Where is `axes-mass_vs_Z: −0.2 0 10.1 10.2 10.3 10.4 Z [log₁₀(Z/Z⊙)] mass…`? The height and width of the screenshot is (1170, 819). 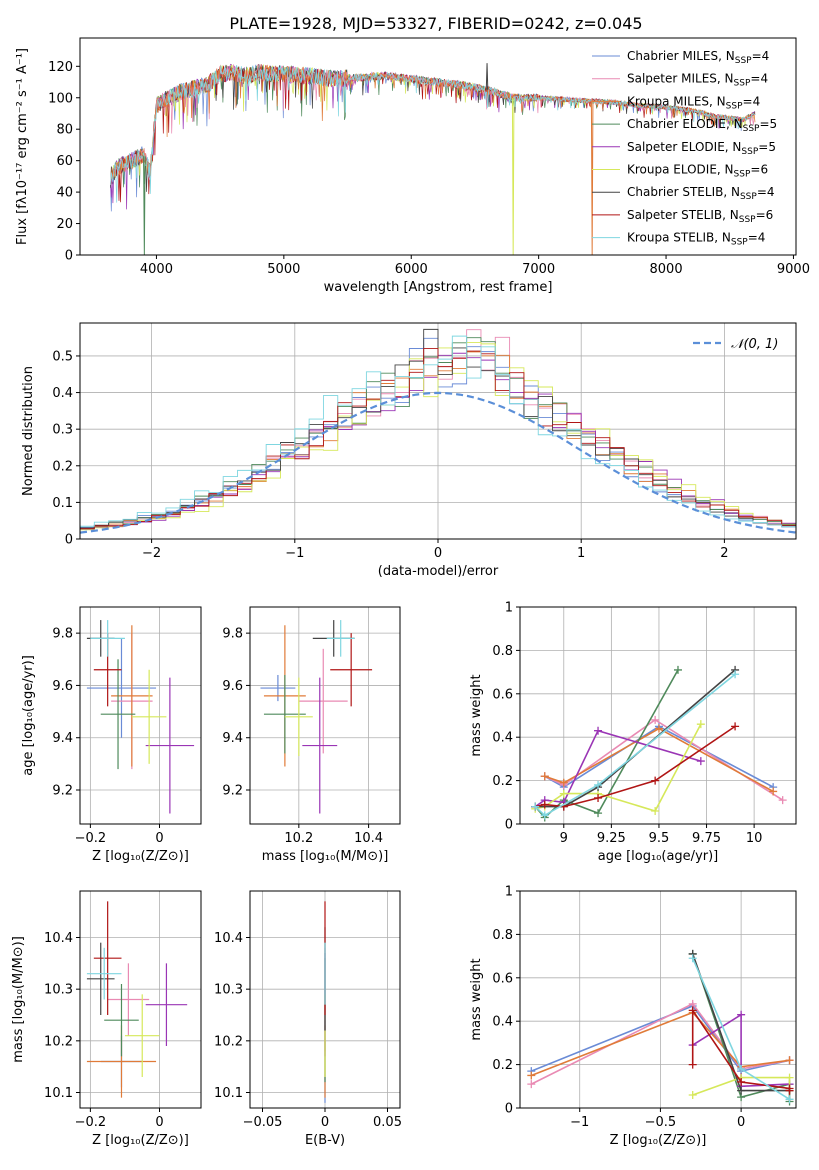
axes-mass_vs_Z: −0.2 0 10.1 10.2 10.3 10.4 Z [log₁₀(Z/Z⊙)] mass… is located at coordinates (106, 1019).